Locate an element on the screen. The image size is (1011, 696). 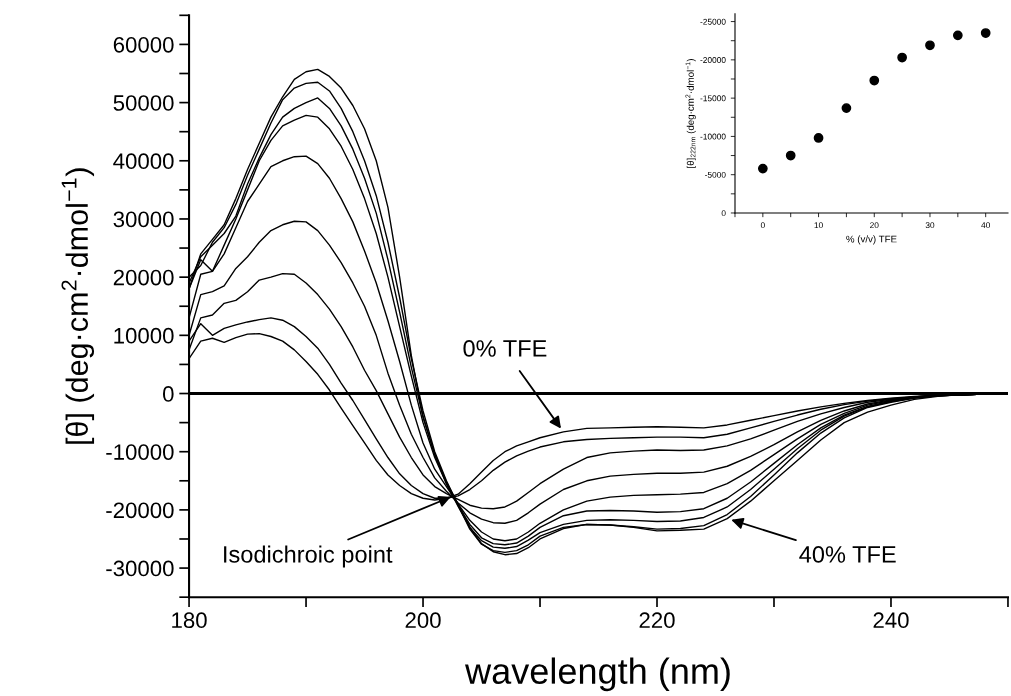
x-tick-label: 10 is located at coordinates (818, 225).